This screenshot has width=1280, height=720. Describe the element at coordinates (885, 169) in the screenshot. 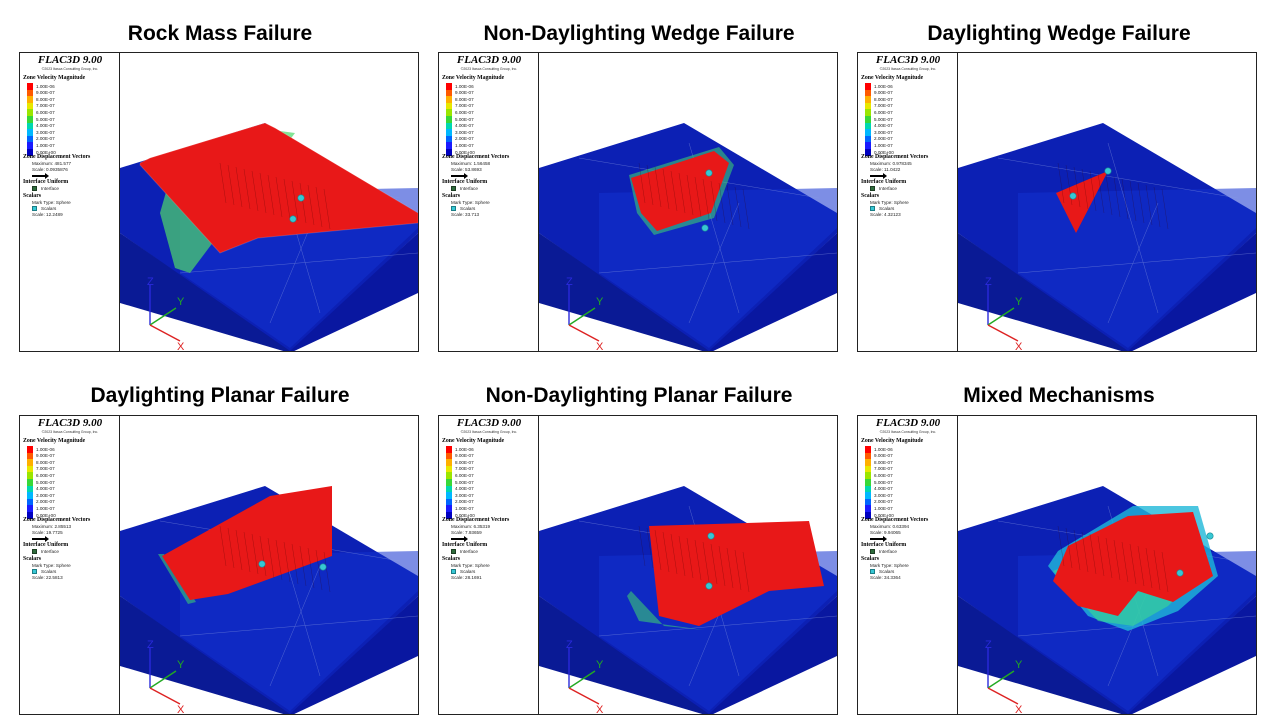

I see `displacement-scale: Scale: 11.0422` at that location.